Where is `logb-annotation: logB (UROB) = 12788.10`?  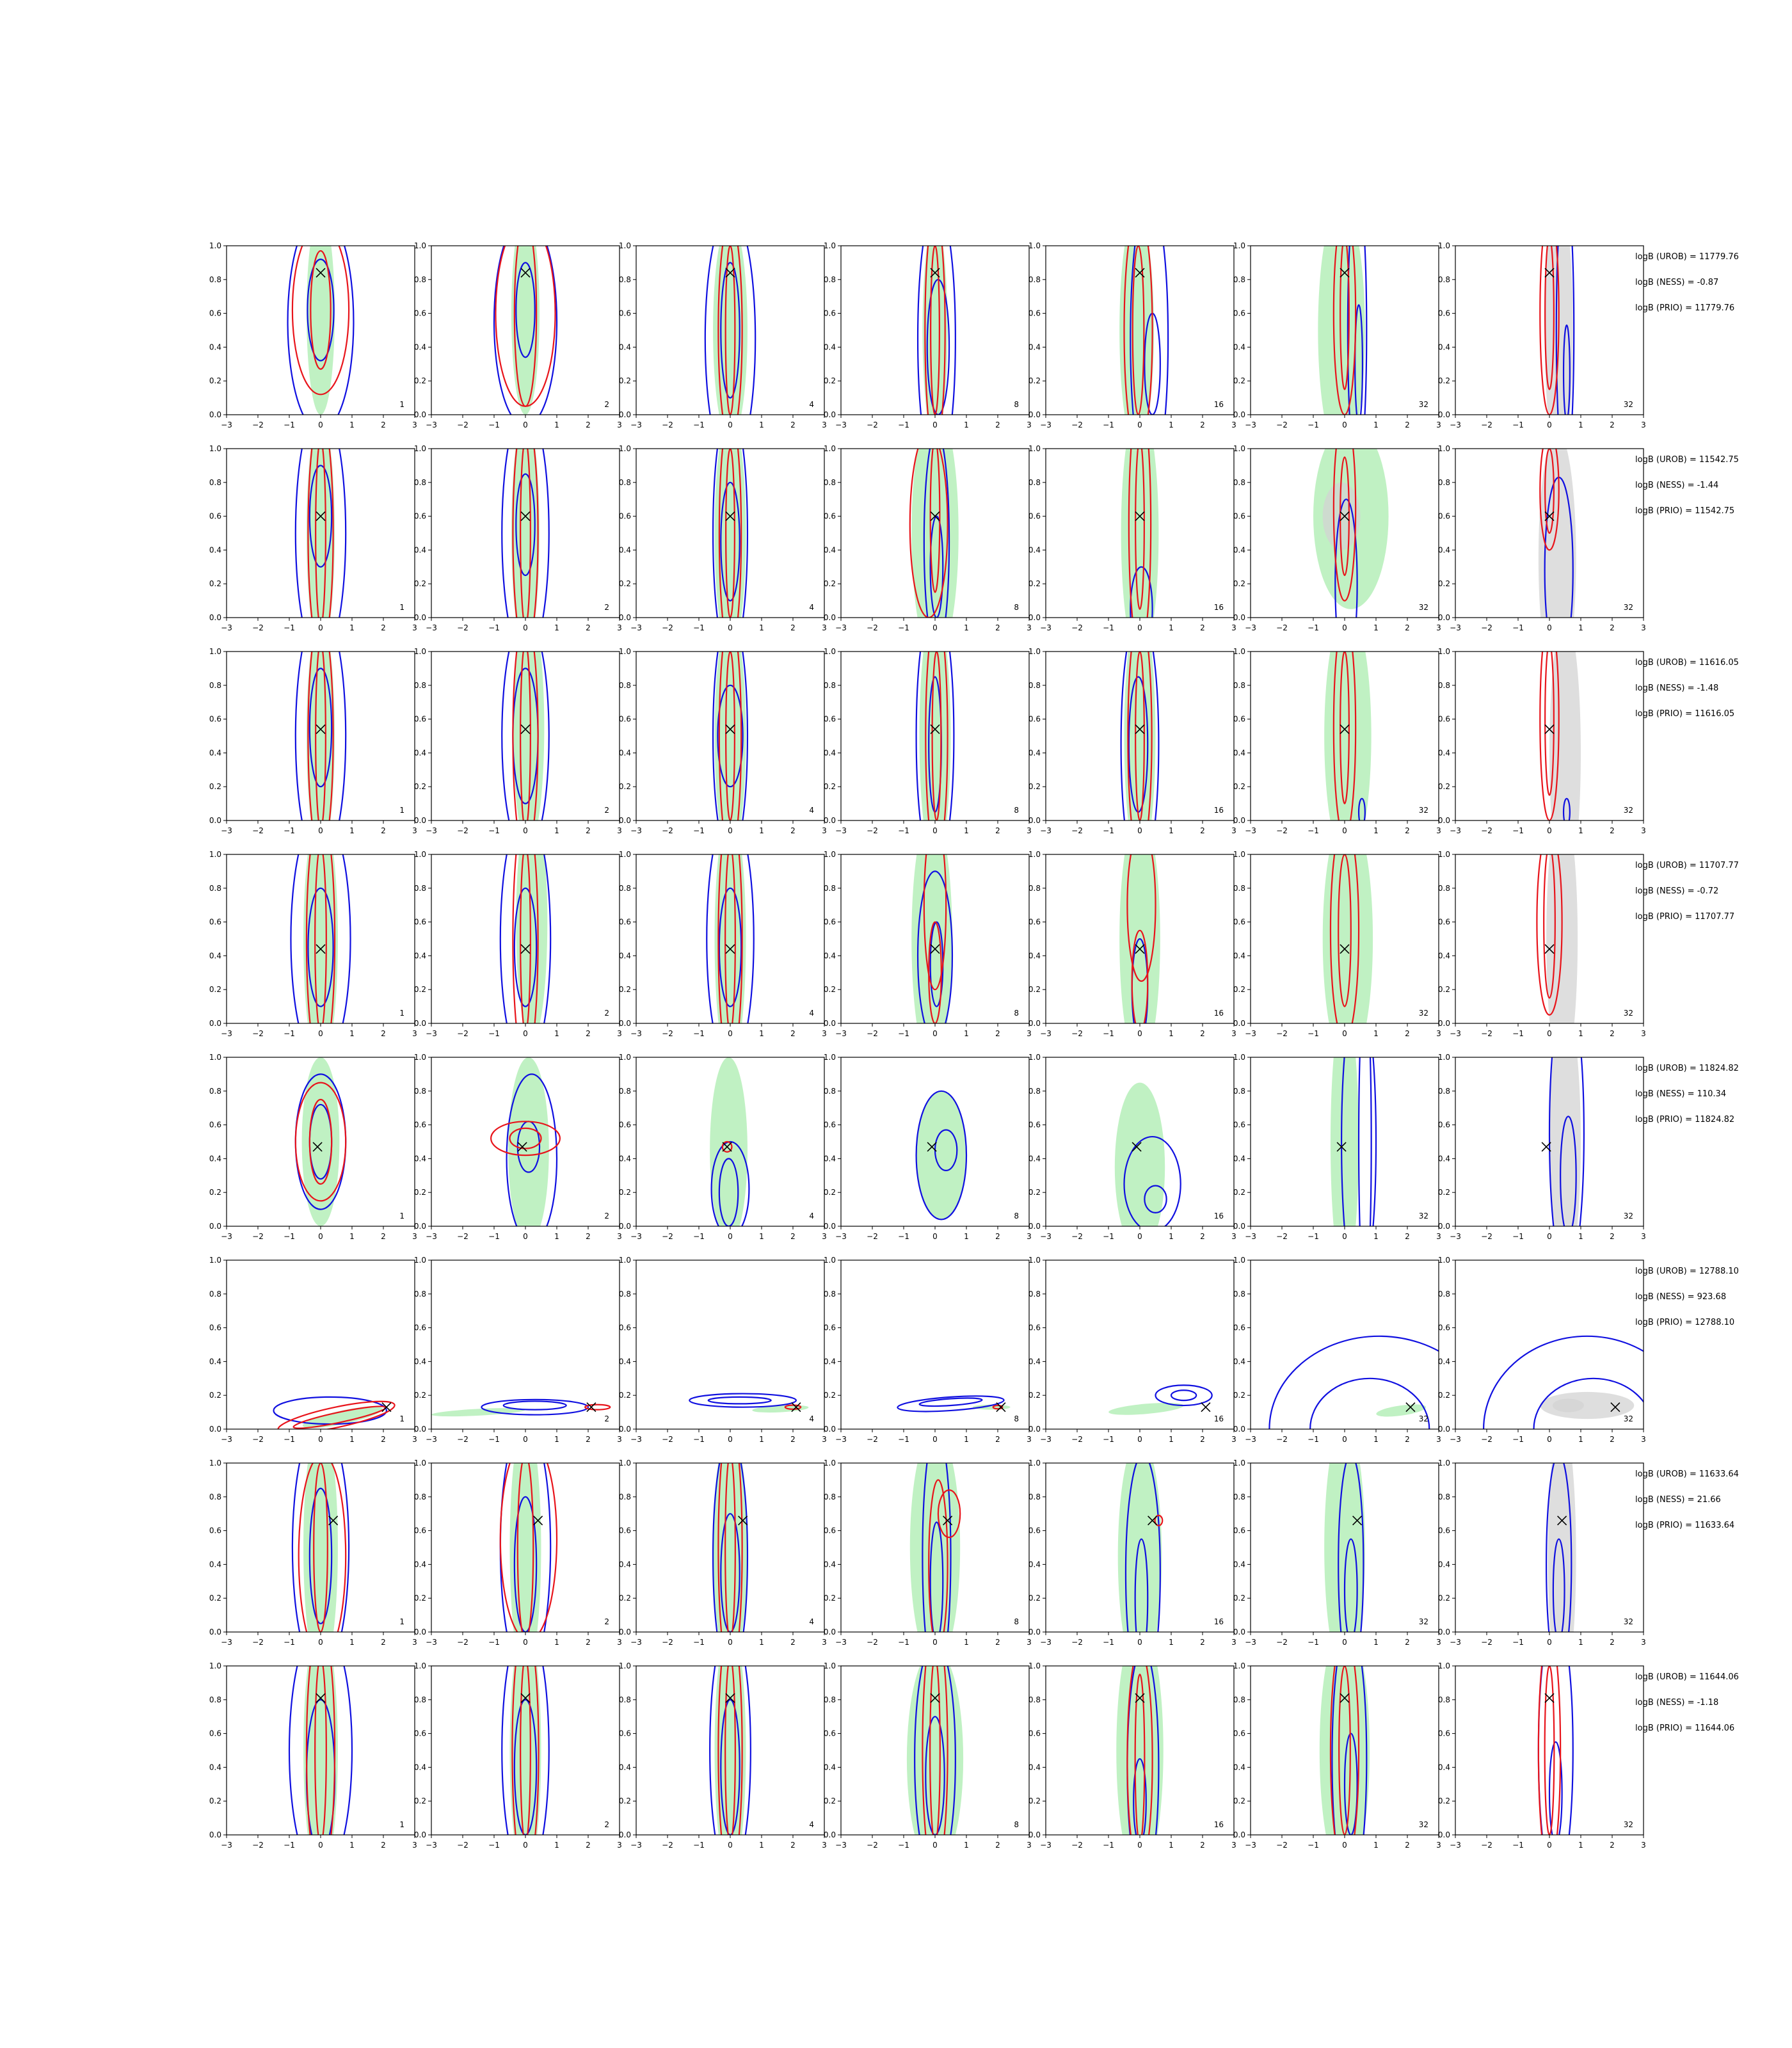 logb-annotation: logB (UROB) = 12788.10 is located at coordinates (1687, 1271).